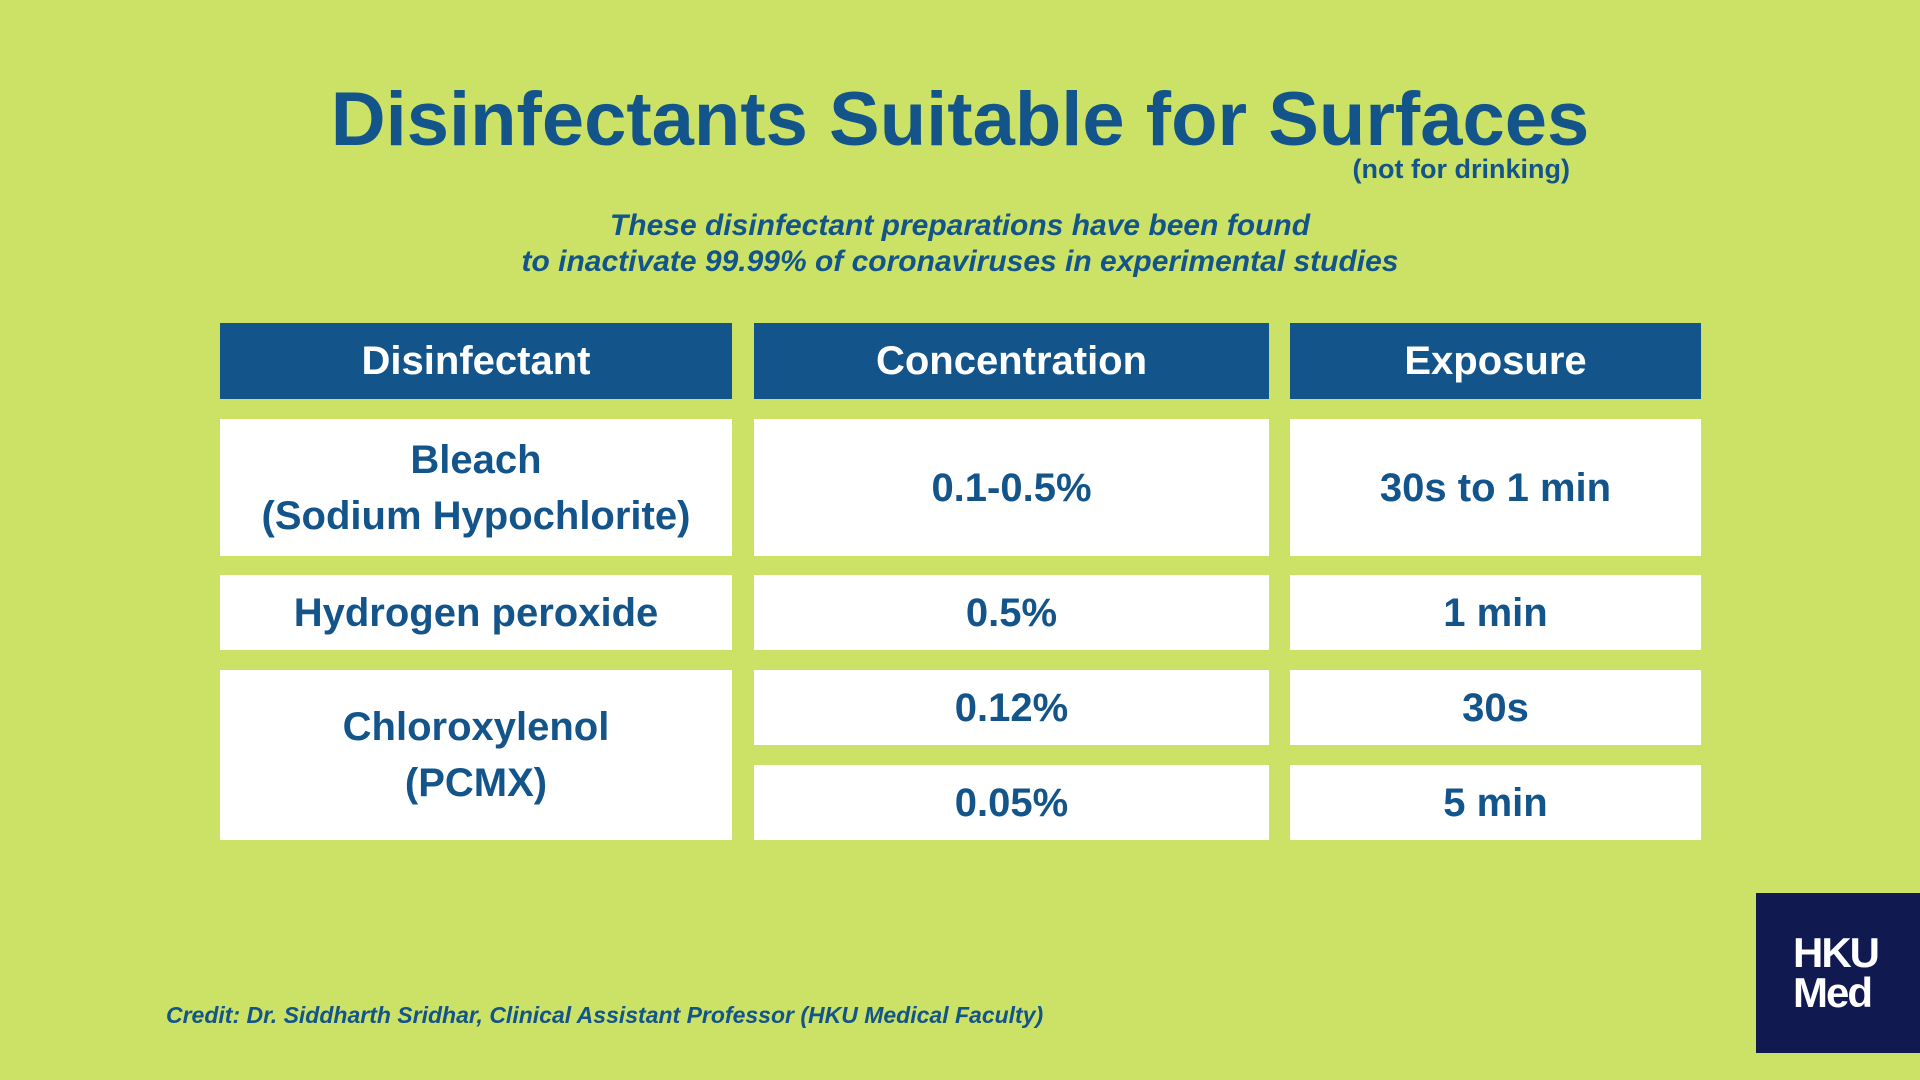 This screenshot has height=1080, width=1920. I want to click on cell-concentration-chloroxylenol-2: 0.05%, so click(1011, 802).